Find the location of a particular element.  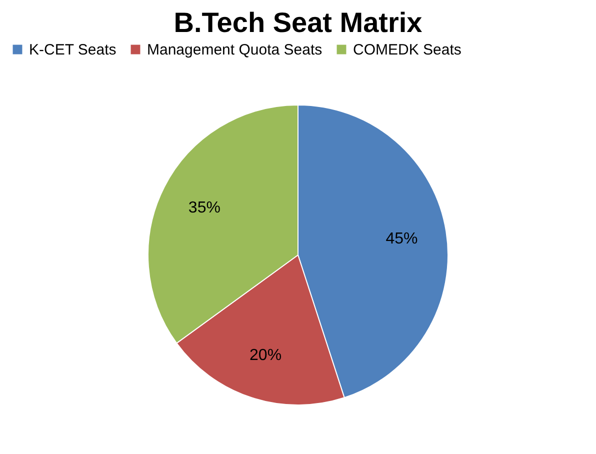

data-label: 20% is located at coordinates (266, 355).